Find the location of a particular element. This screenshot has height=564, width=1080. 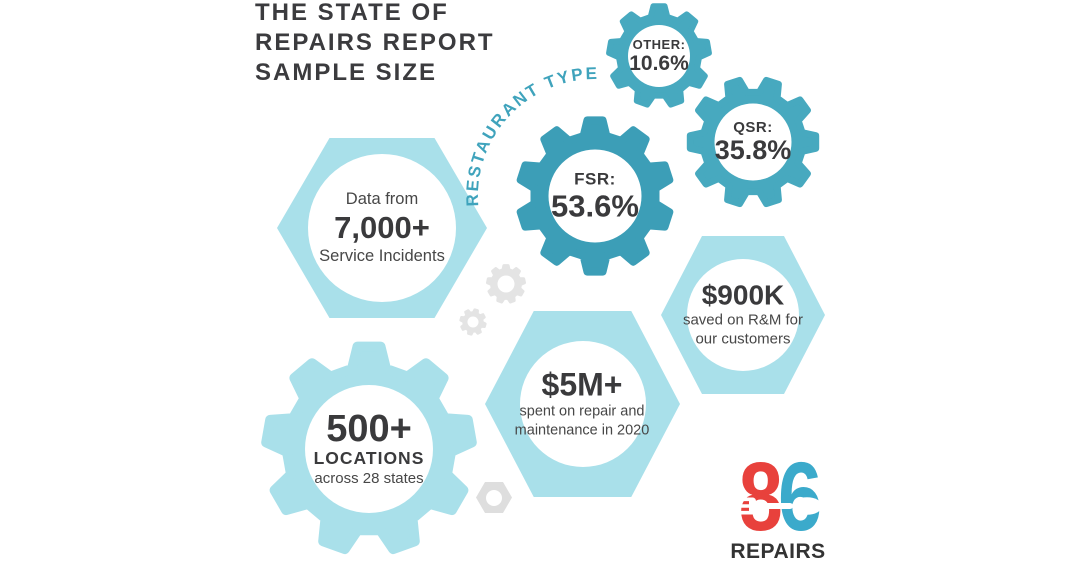

svg-text: RESTAURANT TYPE is located at coordinates (530, 135).